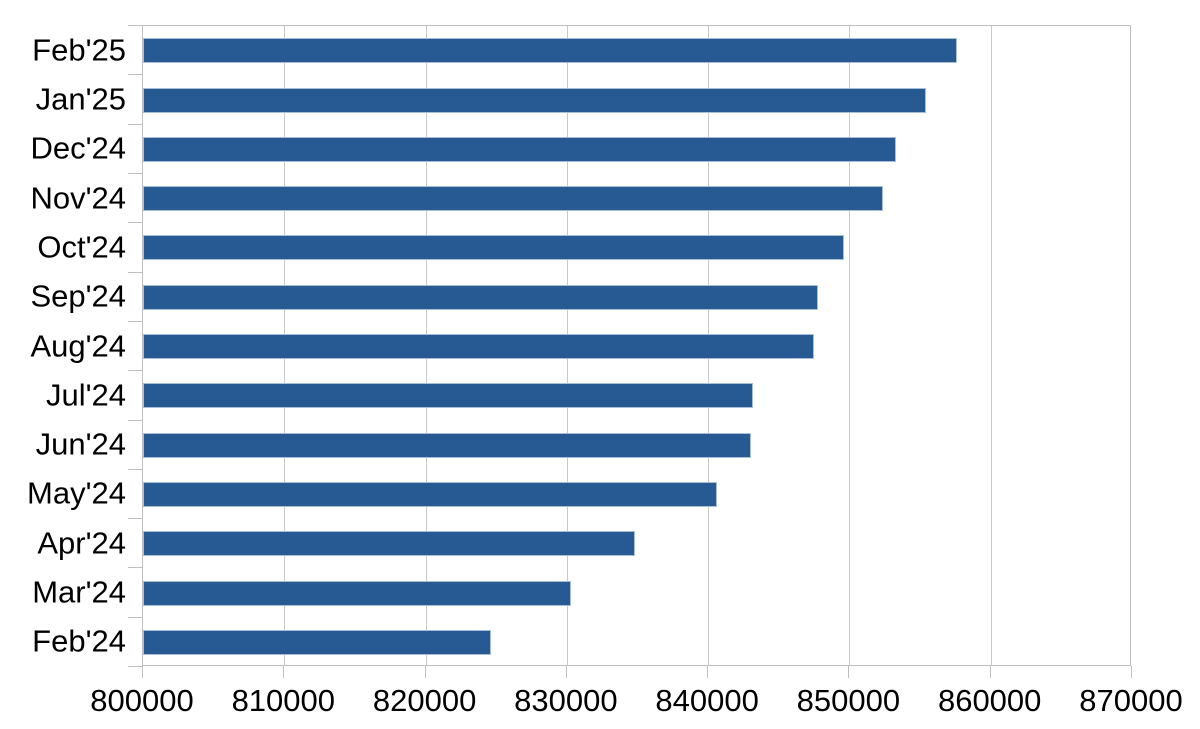 The image size is (1200, 729). Describe the element at coordinates (79, 592) in the screenshot. I see `y-axis-label: Mar'24` at that location.